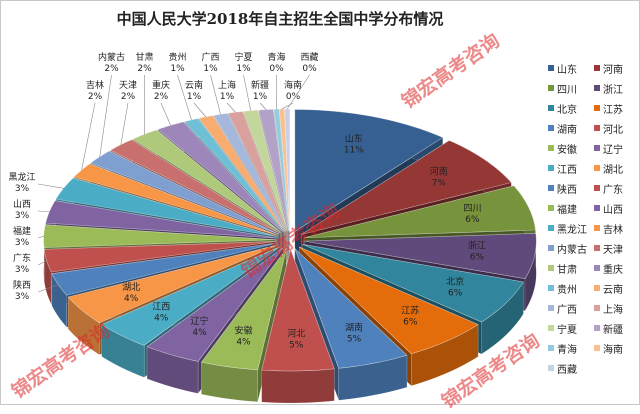 The height and width of the screenshot is (414, 640). Describe the element at coordinates (613, 268) in the screenshot. I see `legend-label: 重庆` at that location.